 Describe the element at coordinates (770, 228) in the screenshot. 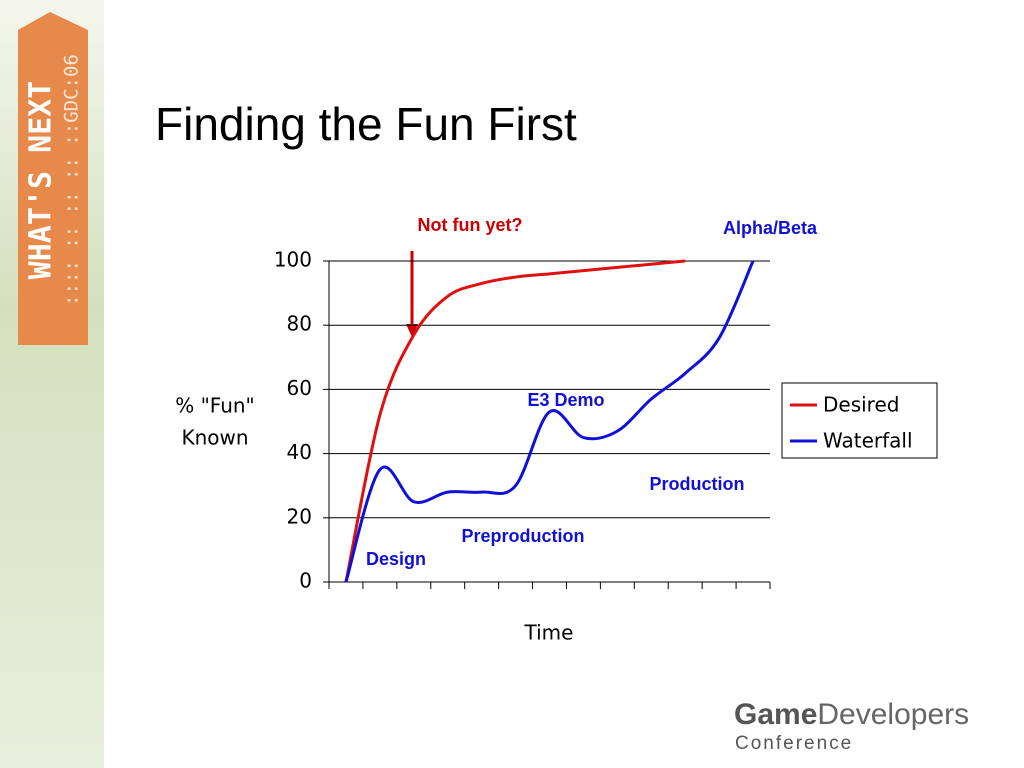

I see `annotation: Alpha/Beta` at that location.